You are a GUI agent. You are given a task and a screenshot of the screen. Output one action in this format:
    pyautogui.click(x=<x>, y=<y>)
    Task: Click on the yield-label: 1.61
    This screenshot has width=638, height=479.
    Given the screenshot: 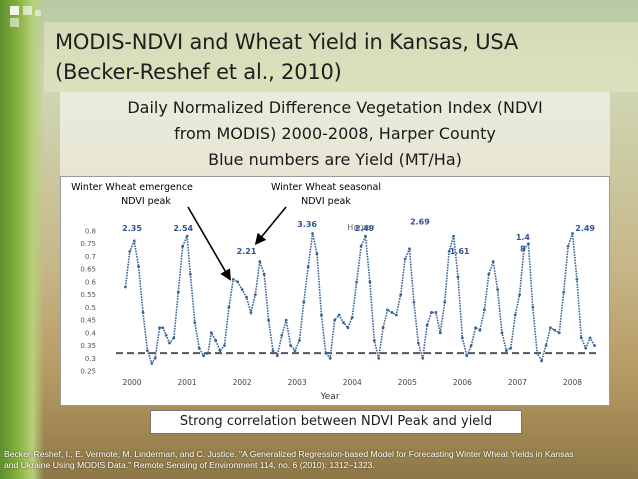 What is the action you would take?
    pyautogui.click(x=460, y=251)
    